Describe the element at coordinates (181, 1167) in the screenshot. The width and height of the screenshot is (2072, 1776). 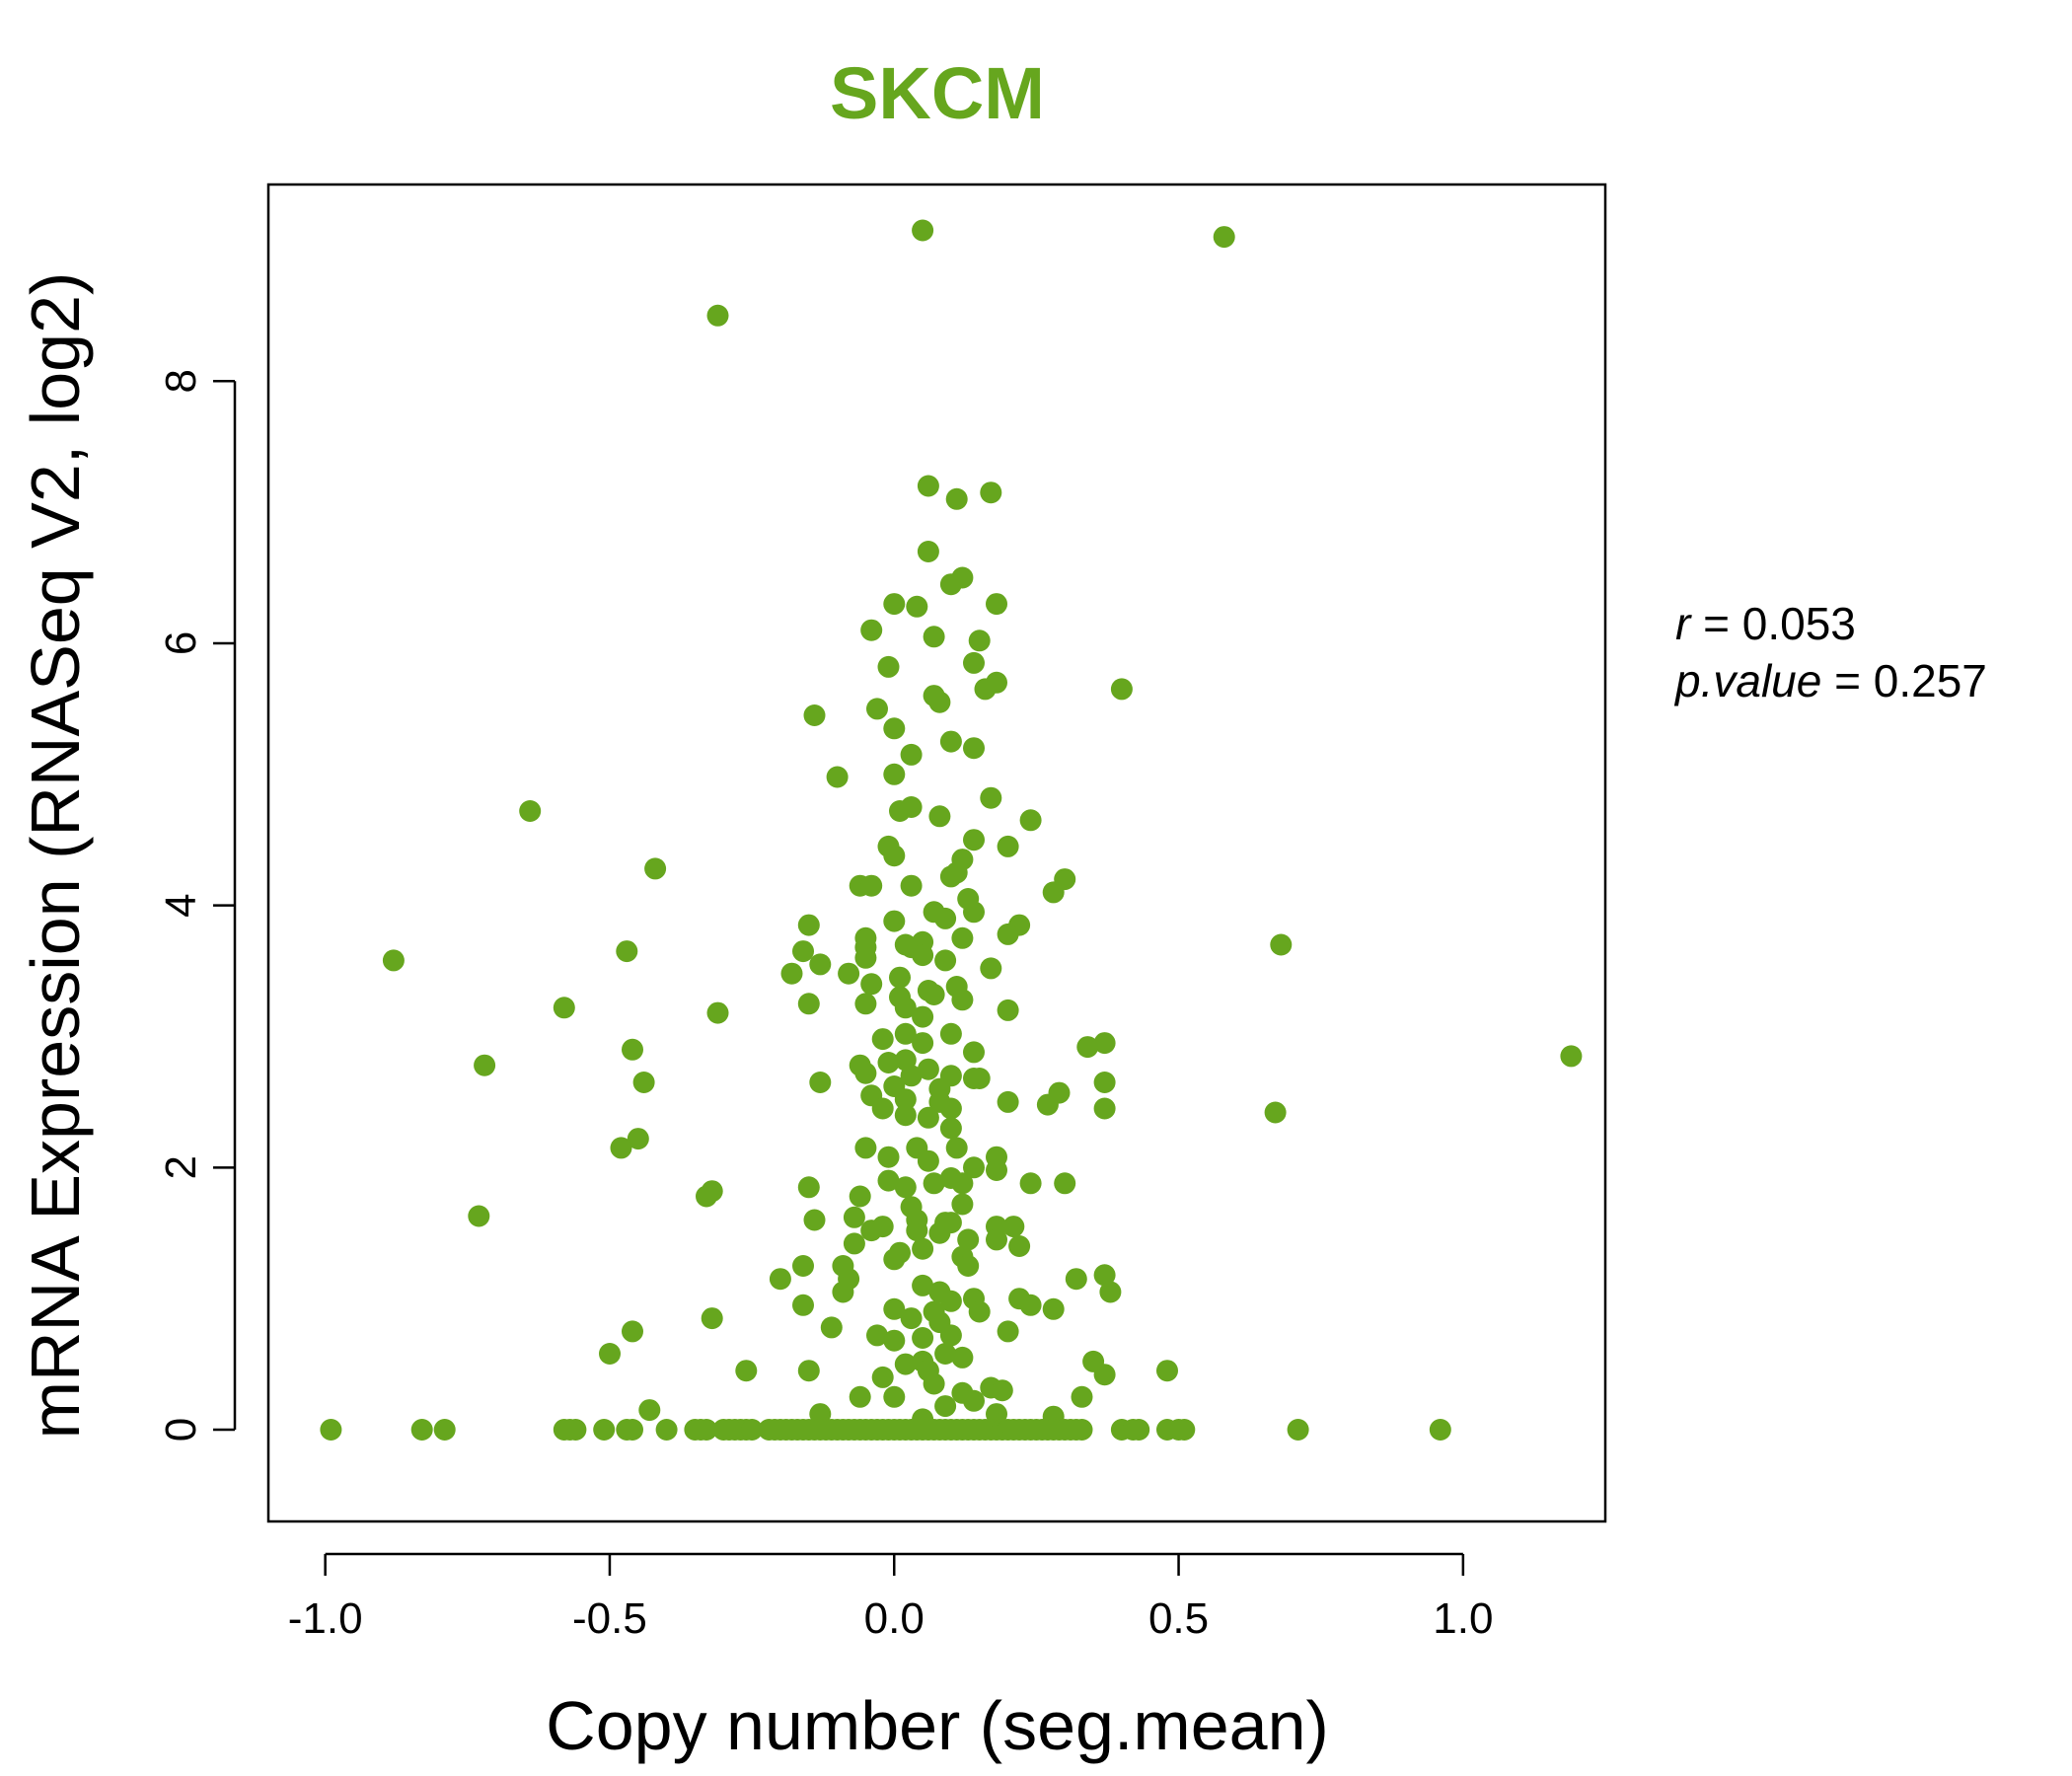
I see `y-tick-label: 2` at that location.